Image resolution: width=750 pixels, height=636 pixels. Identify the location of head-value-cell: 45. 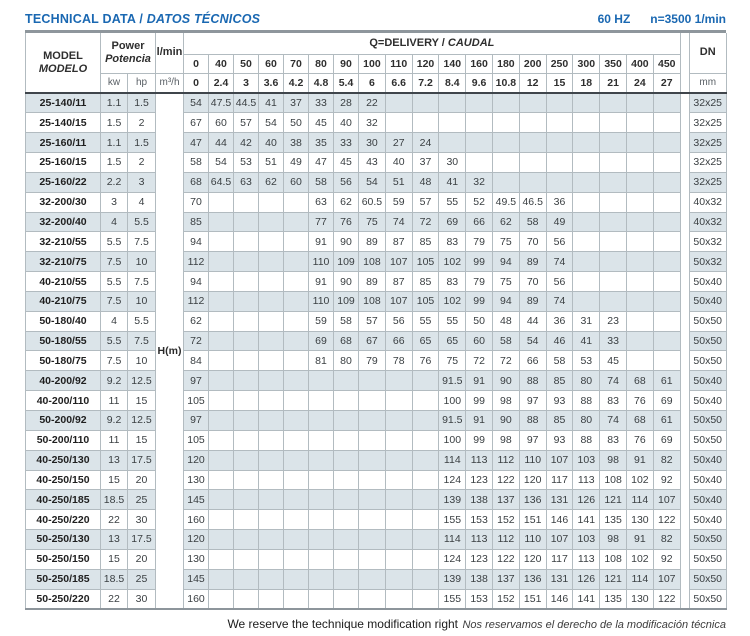
(613, 361).